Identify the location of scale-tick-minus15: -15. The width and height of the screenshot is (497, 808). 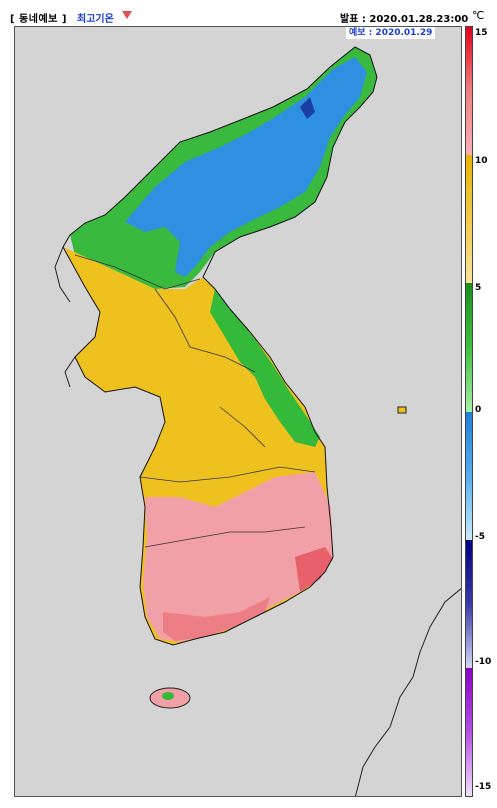
(483, 787).